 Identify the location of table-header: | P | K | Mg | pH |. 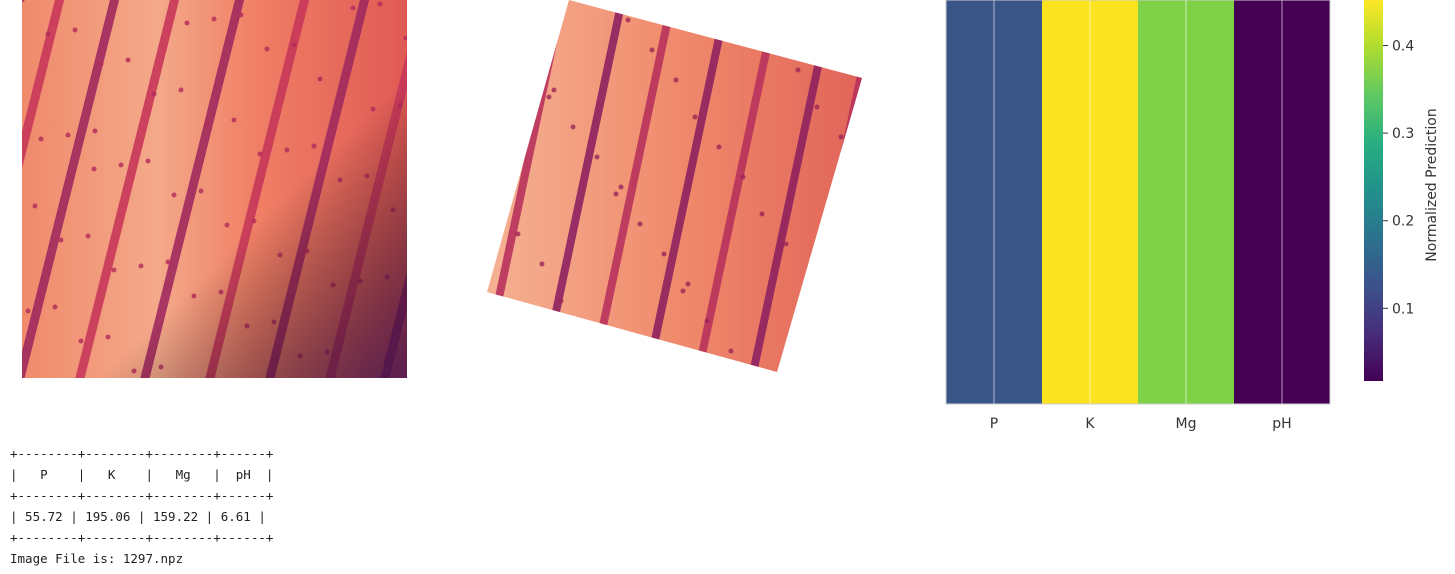
(142, 474).